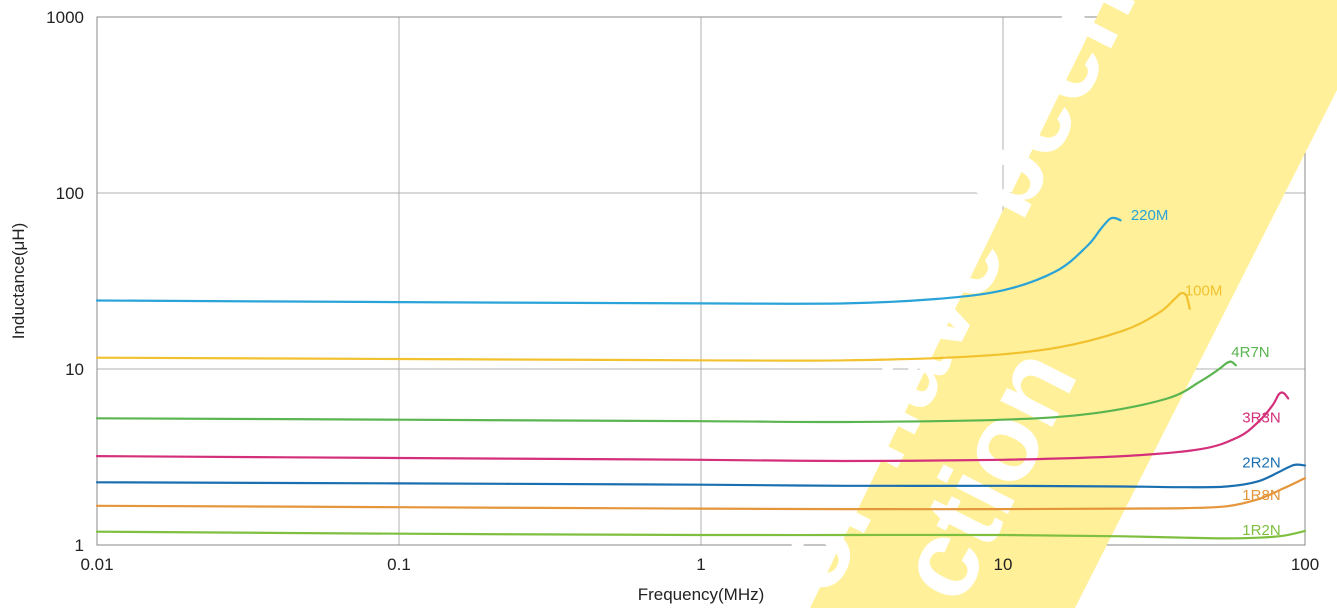 This screenshot has height=608, width=1337. What do you see at coordinates (79, 545) in the screenshot?
I see `y-tick-label: 1` at bounding box center [79, 545].